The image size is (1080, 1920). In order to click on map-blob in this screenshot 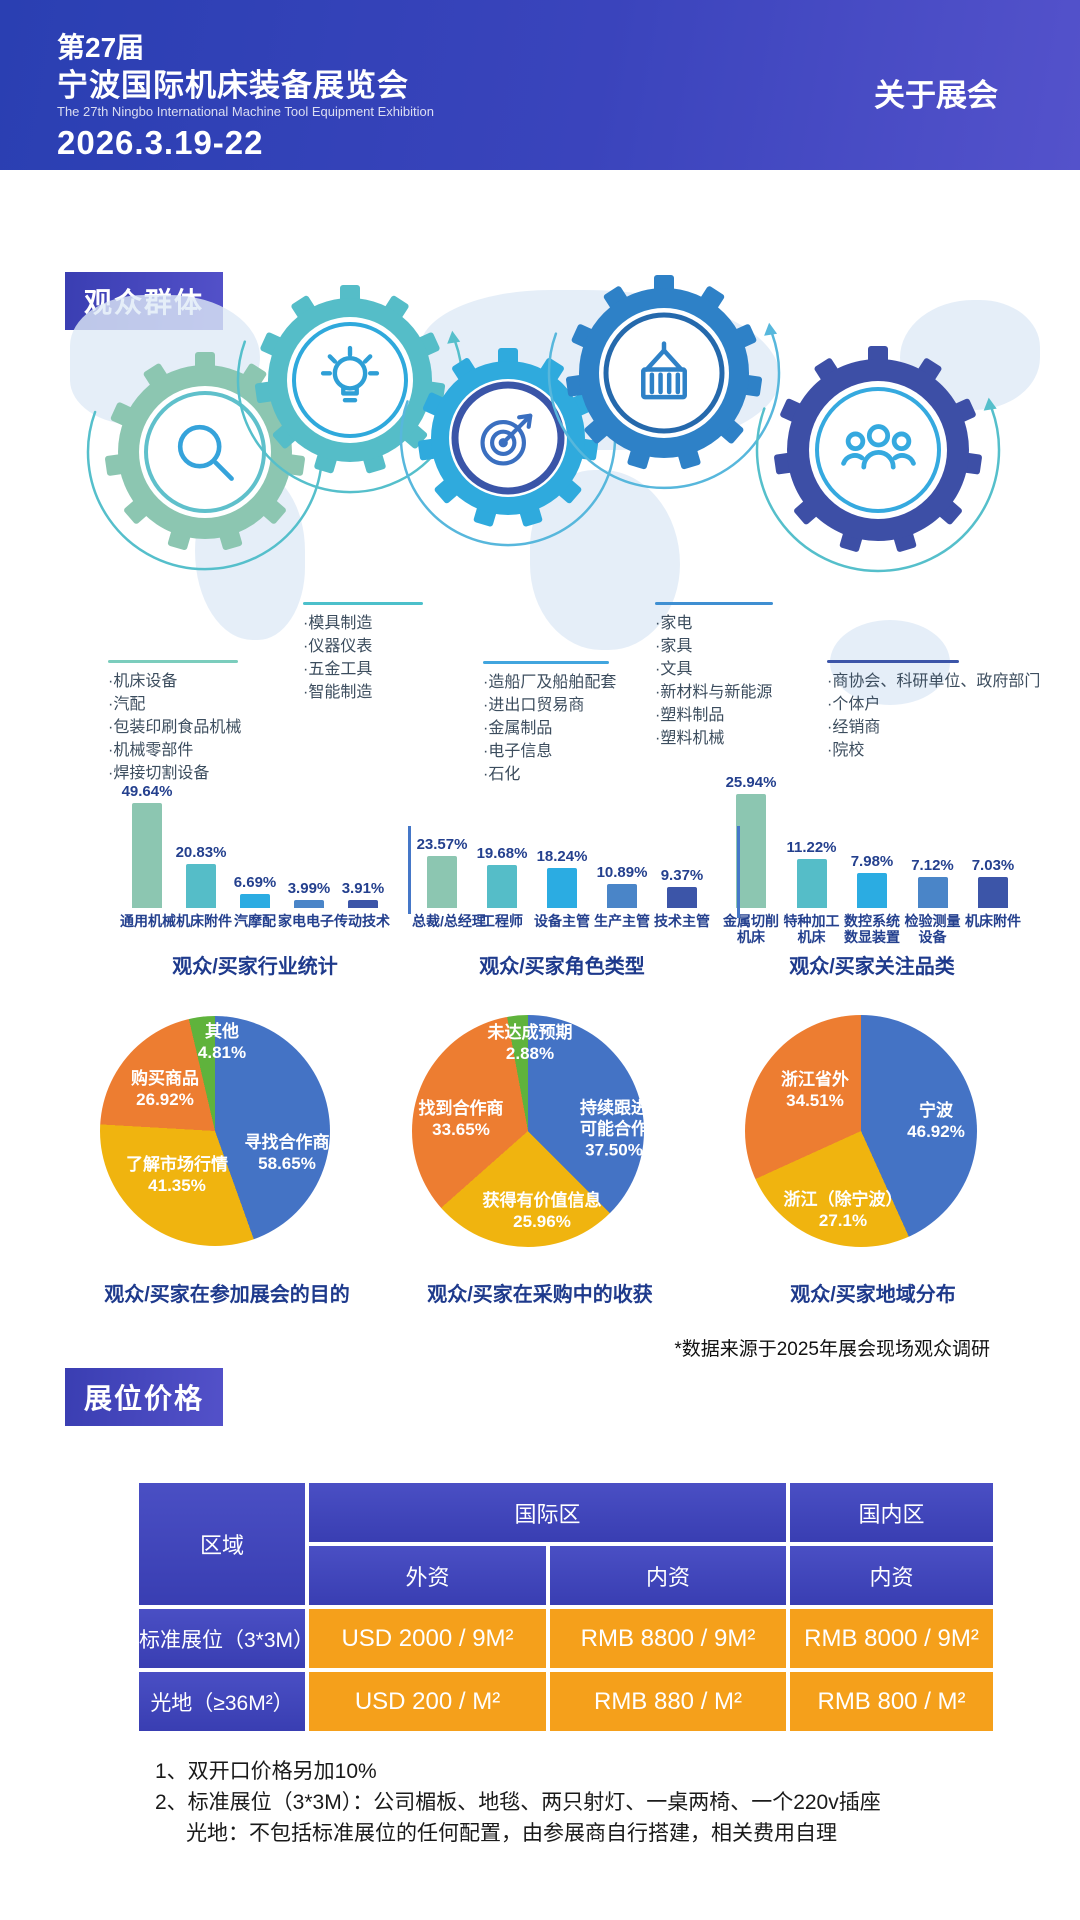, I will do `click(605, 560)`.